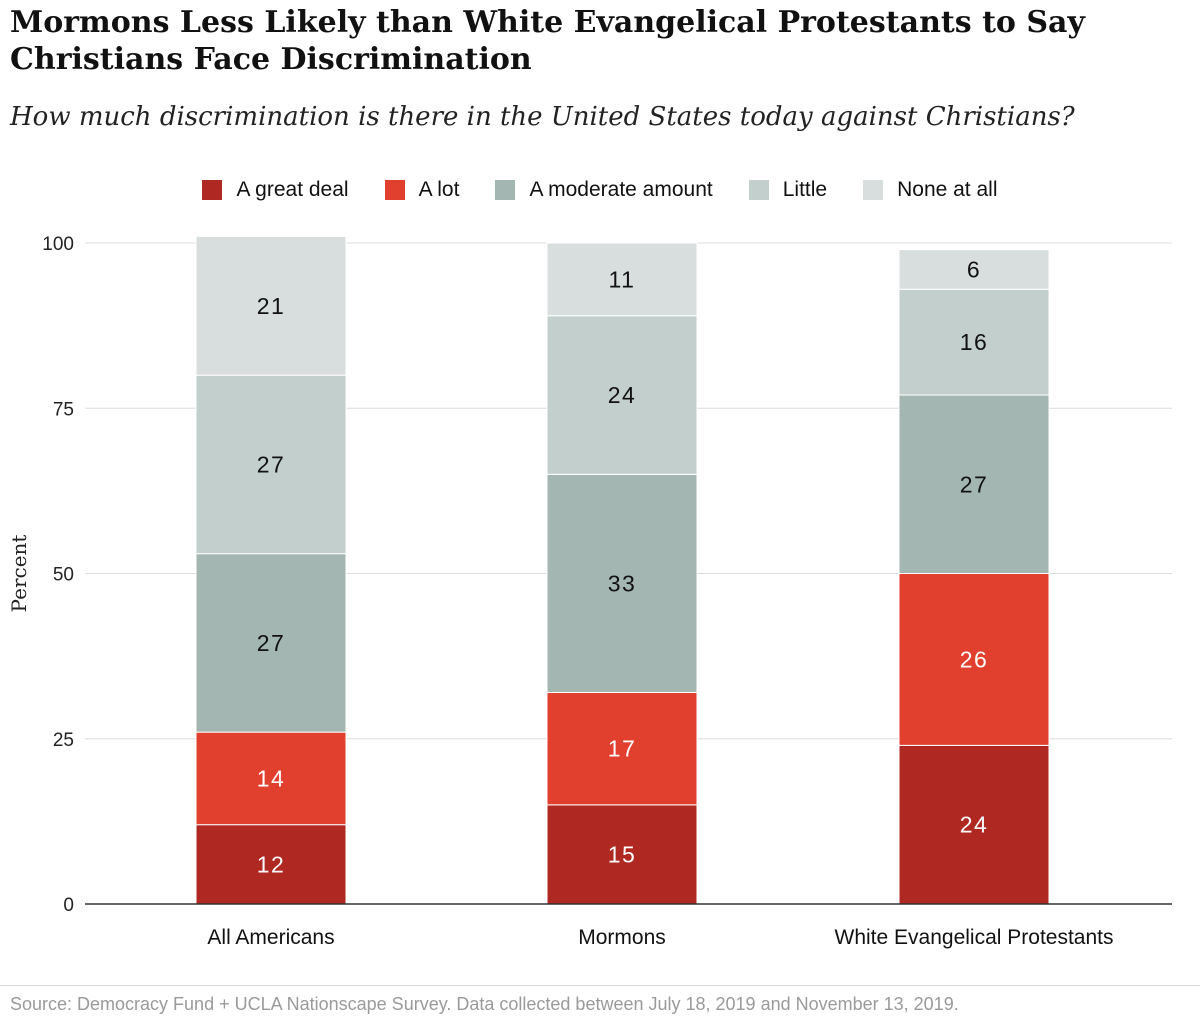 The width and height of the screenshot is (1200, 1026). Describe the element at coordinates (19, 574) in the screenshot. I see `y-axis-title: Percent` at that location.